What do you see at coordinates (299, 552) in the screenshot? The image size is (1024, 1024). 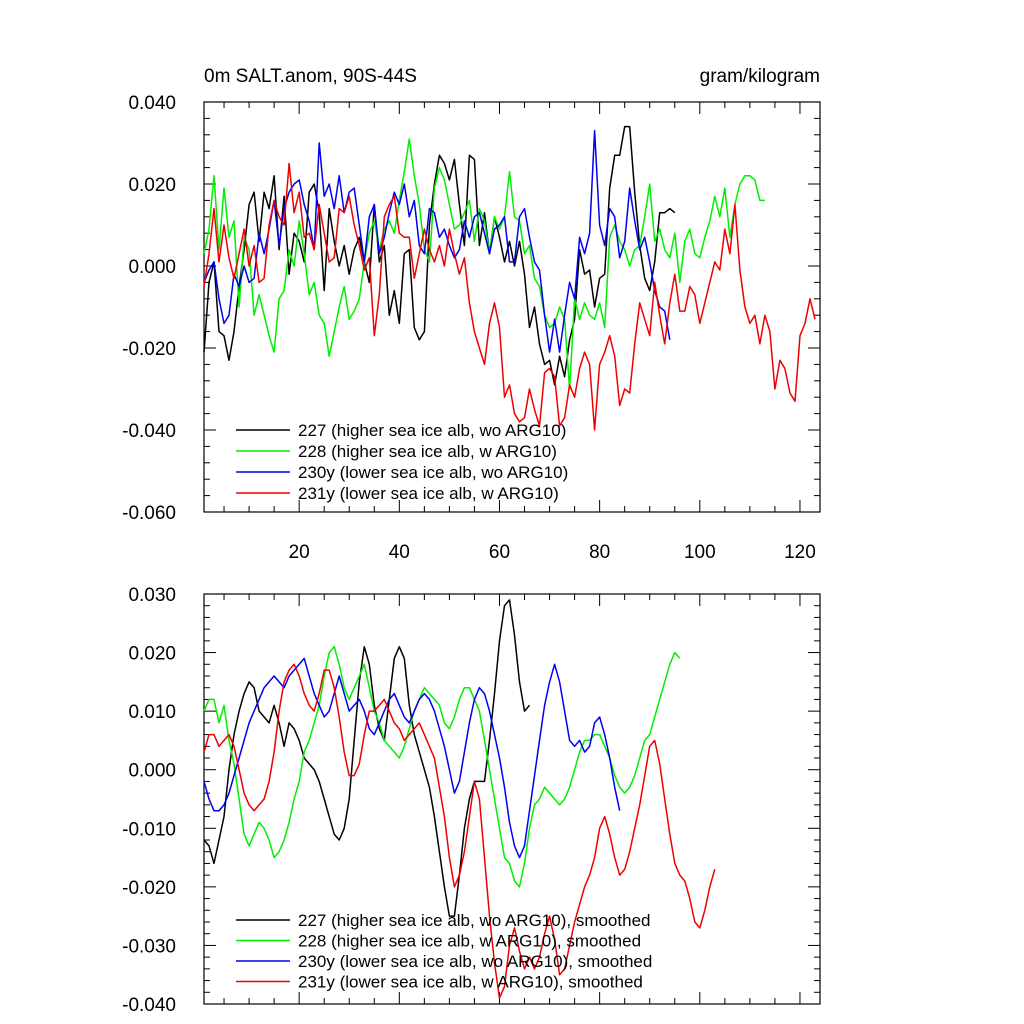 I see `x-tick-label: 20` at bounding box center [299, 552].